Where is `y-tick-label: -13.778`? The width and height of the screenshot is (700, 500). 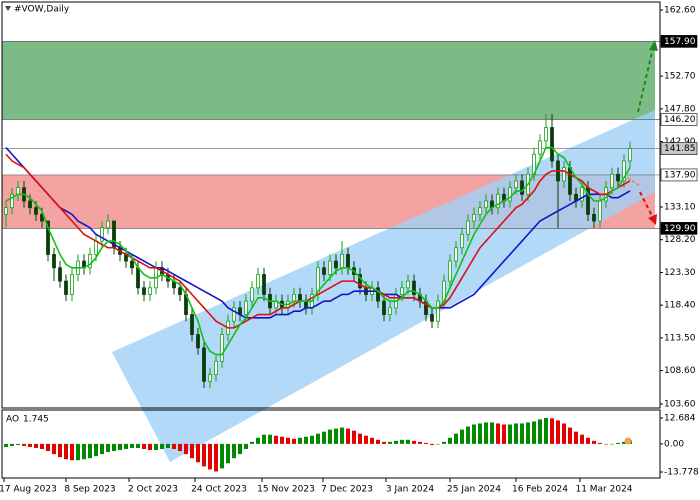 y-tick-label: -13.778 is located at coordinates (681, 473).